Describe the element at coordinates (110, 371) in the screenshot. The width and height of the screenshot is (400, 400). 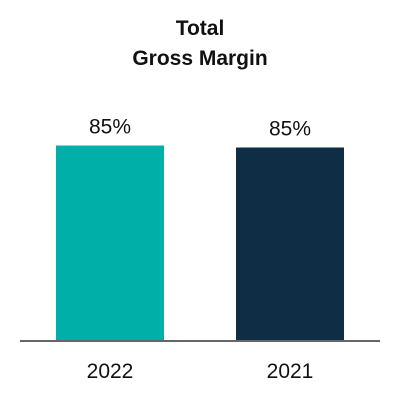
I see `x-tick-label-2022: 2022` at that location.